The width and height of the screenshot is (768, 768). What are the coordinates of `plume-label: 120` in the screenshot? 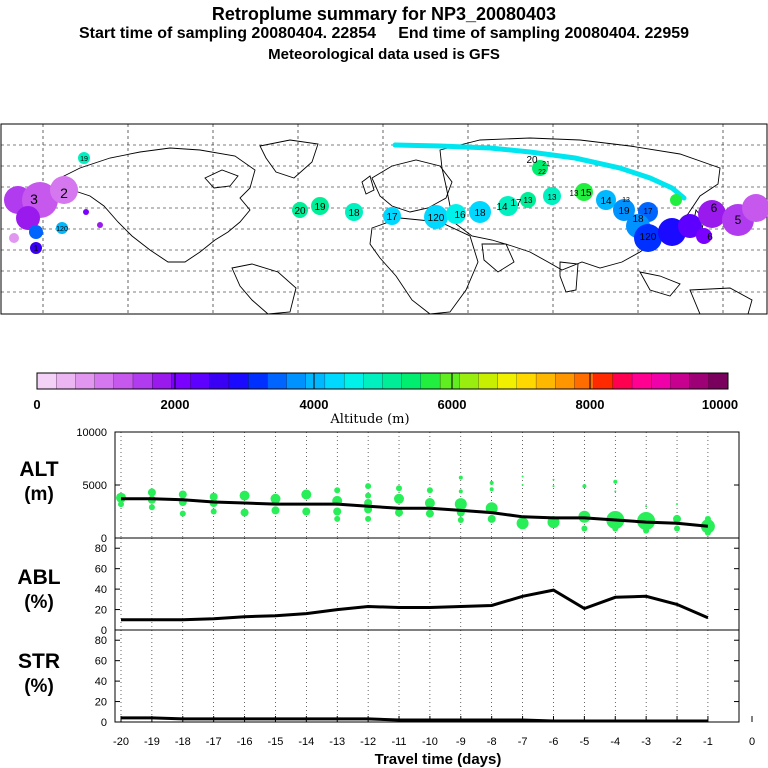 It's located at (436, 218).